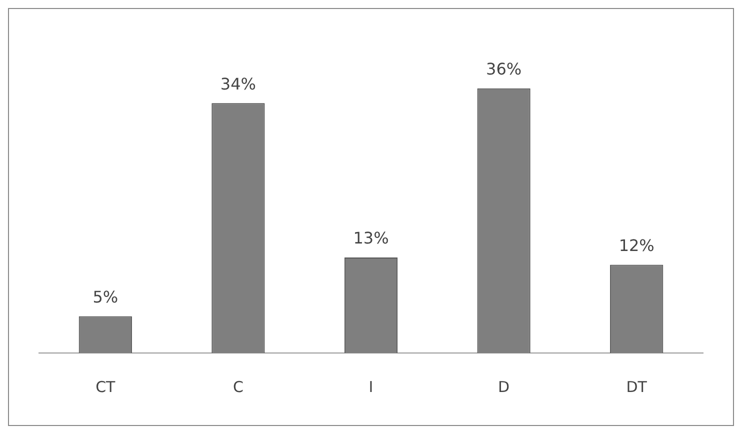 The height and width of the screenshot is (434, 742). What do you see at coordinates (238, 387) in the screenshot?
I see `x-tick-label: C` at bounding box center [238, 387].